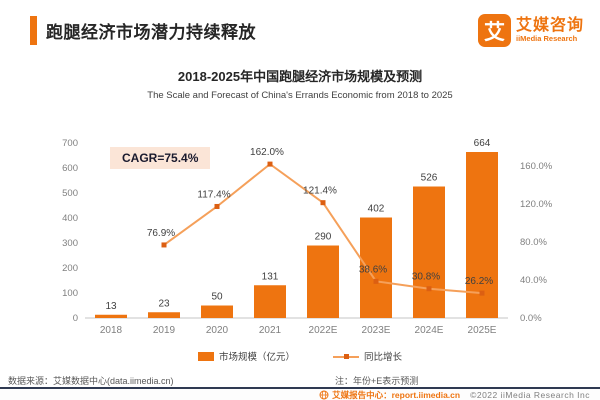  I want to click on growth-marker-2022E, so click(323, 203).